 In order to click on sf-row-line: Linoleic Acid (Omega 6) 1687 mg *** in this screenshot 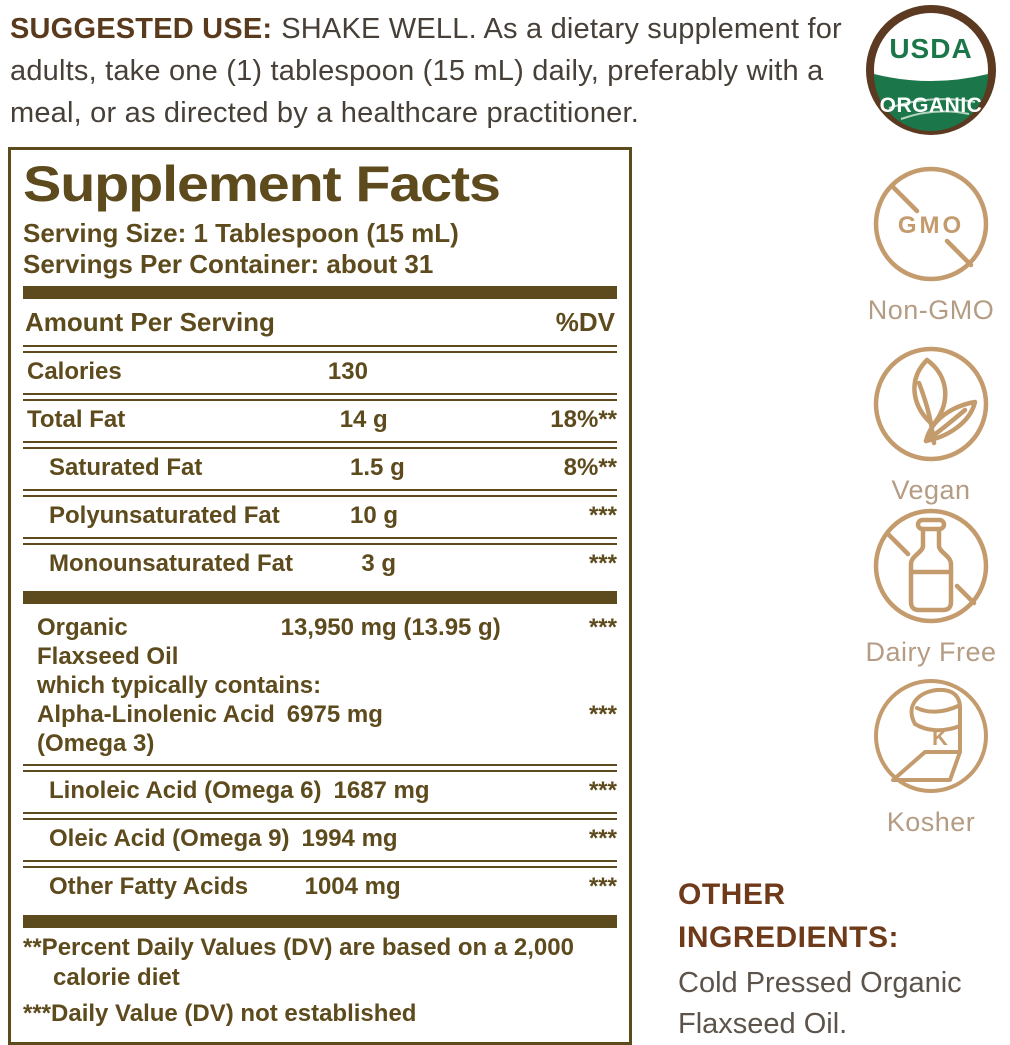, I will do `click(333, 791)`.